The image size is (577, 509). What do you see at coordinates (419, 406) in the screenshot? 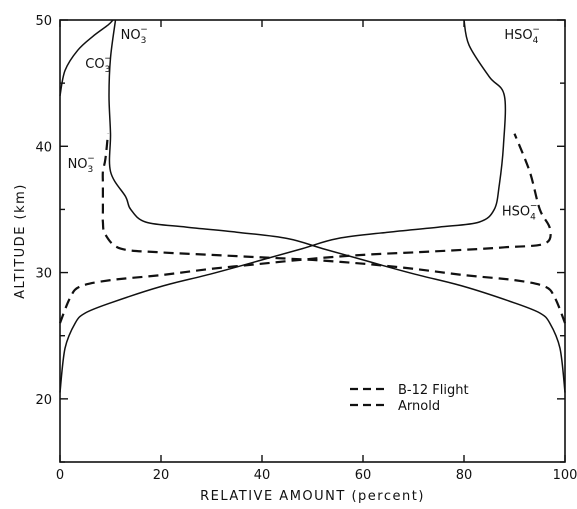
I see `legend-label: Arnold` at bounding box center [419, 406].